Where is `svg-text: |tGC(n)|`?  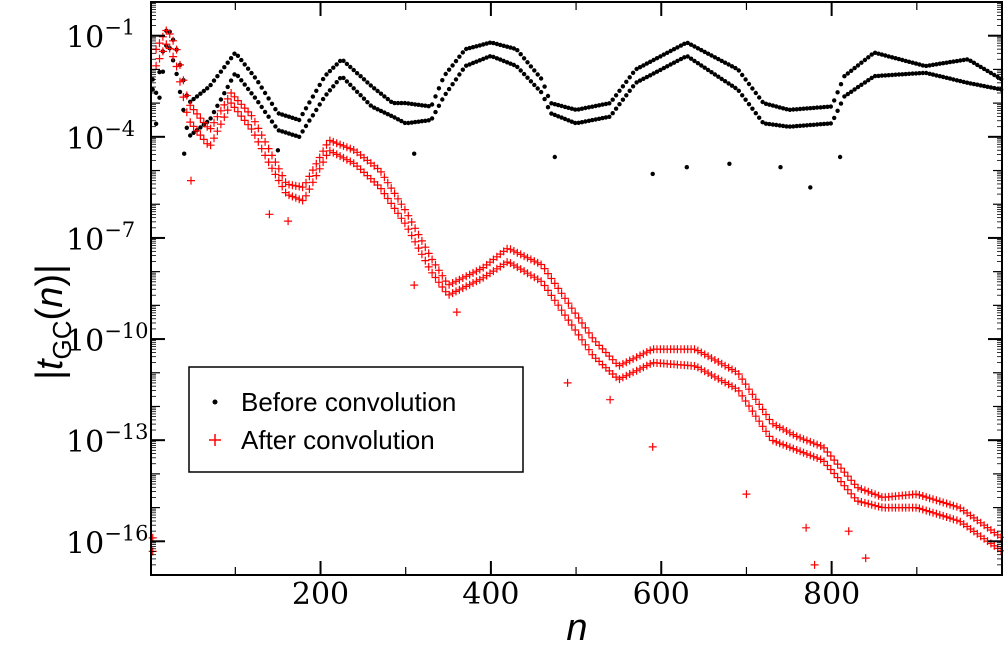 svg-text: |tGC(n)| is located at coordinates (53, 322).